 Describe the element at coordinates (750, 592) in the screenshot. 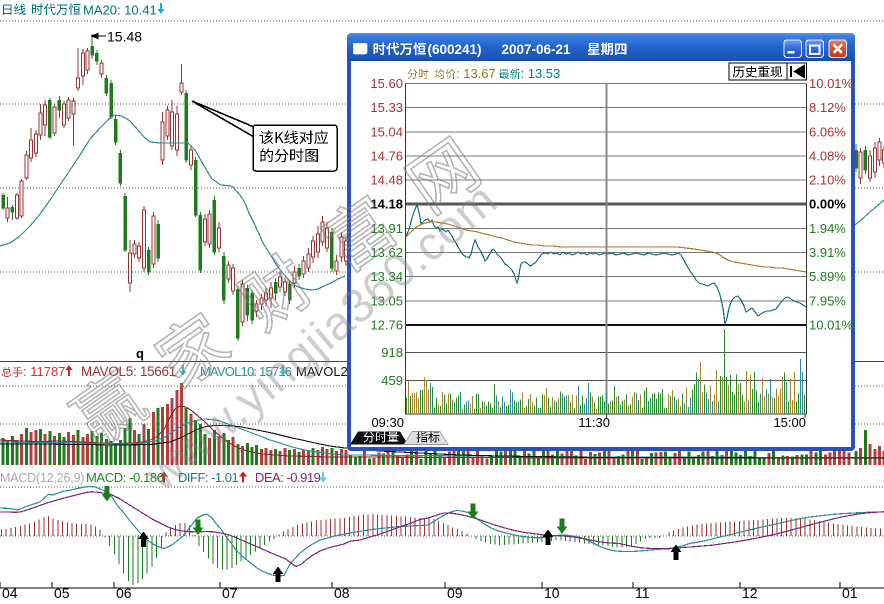

I see `svg-text: 12` at that location.